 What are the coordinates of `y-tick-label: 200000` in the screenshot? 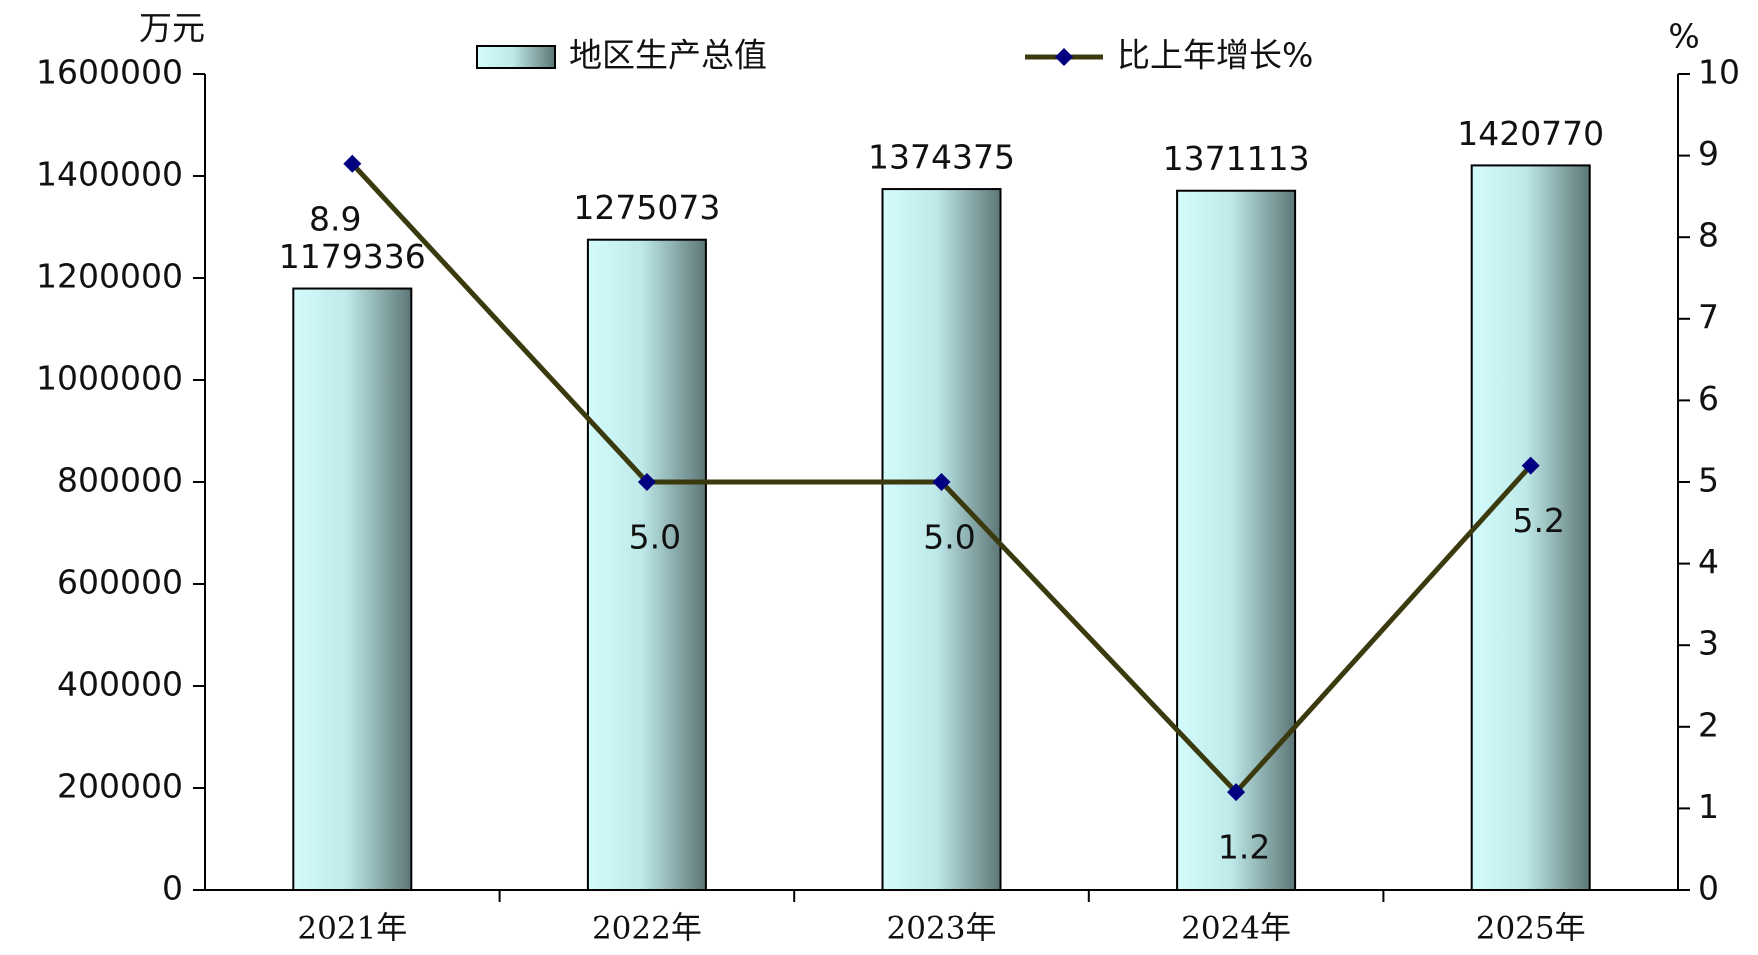 It's located at (120, 786).